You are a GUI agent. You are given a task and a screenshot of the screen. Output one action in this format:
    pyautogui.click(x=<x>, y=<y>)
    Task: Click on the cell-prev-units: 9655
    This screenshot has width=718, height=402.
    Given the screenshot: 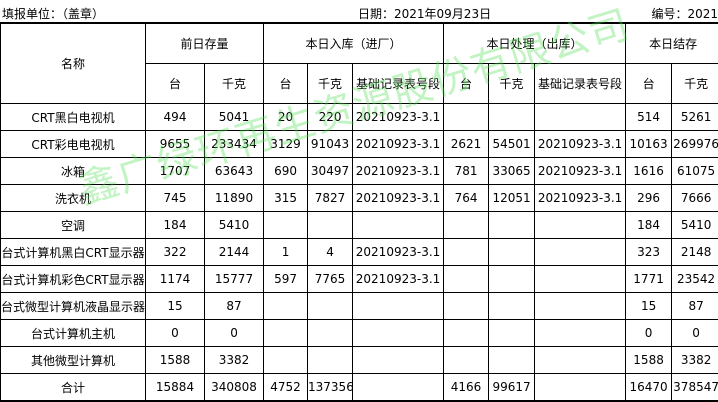 What is the action you would take?
    pyautogui.click(x=175, y=144)
    